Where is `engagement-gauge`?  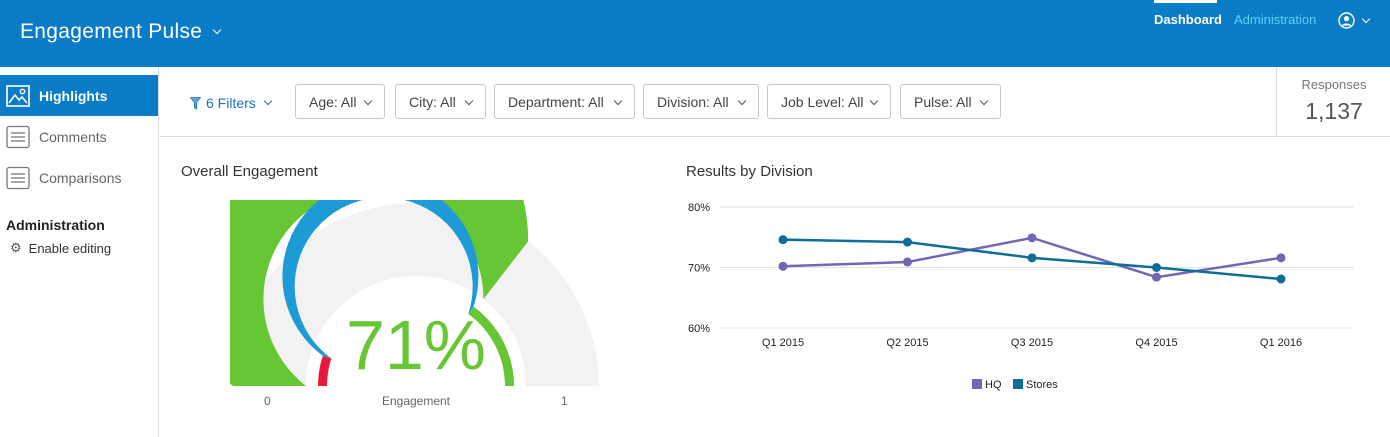
engagement-gauge is located at coordinates (414, 293).